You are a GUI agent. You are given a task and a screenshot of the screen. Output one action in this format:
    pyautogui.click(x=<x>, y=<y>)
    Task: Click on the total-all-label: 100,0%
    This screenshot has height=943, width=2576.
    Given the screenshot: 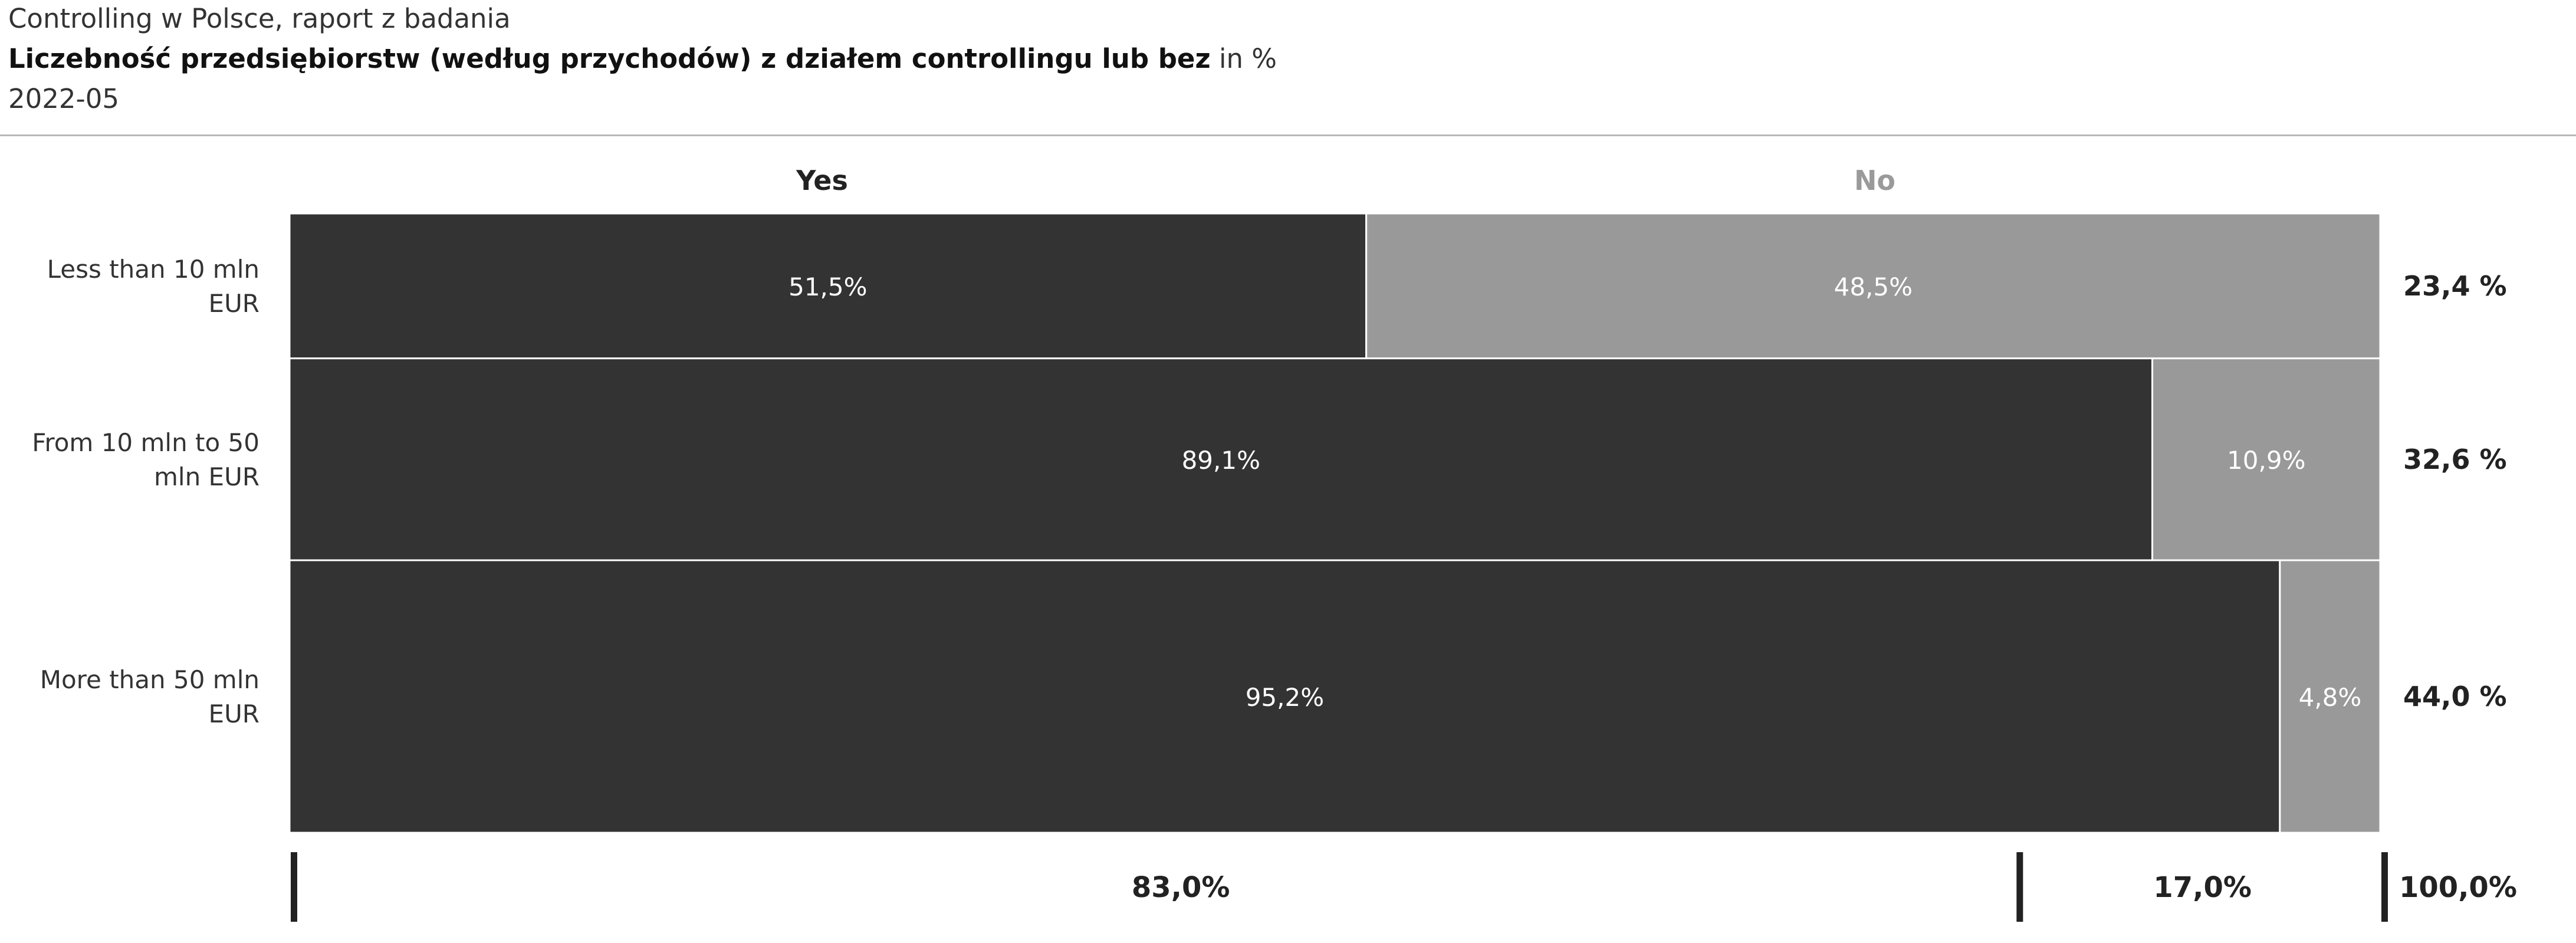 What is the action you would take?
    pyautogui.click(x=2458, y=887)
    